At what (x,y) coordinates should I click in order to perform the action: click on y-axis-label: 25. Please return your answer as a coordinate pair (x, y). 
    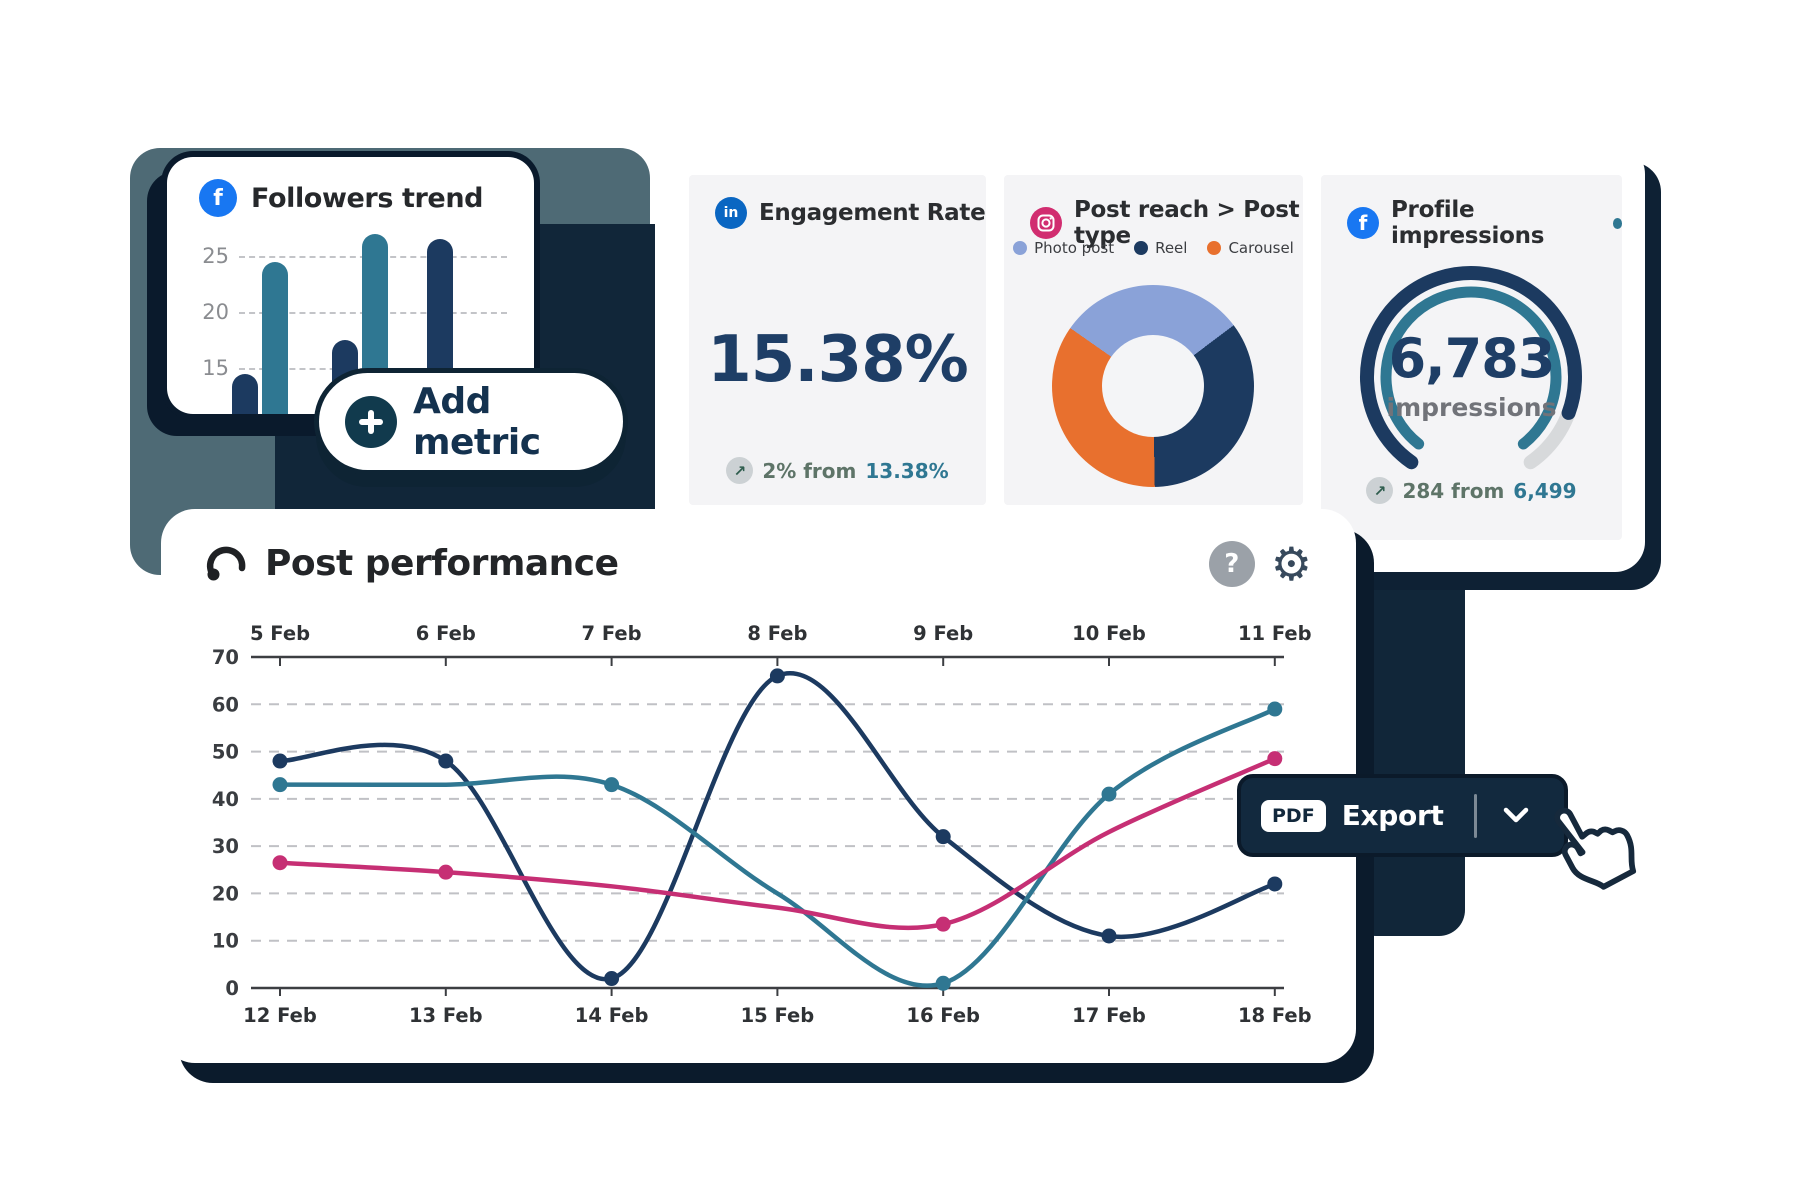
    Looking at the image, I should click on (215, 256).